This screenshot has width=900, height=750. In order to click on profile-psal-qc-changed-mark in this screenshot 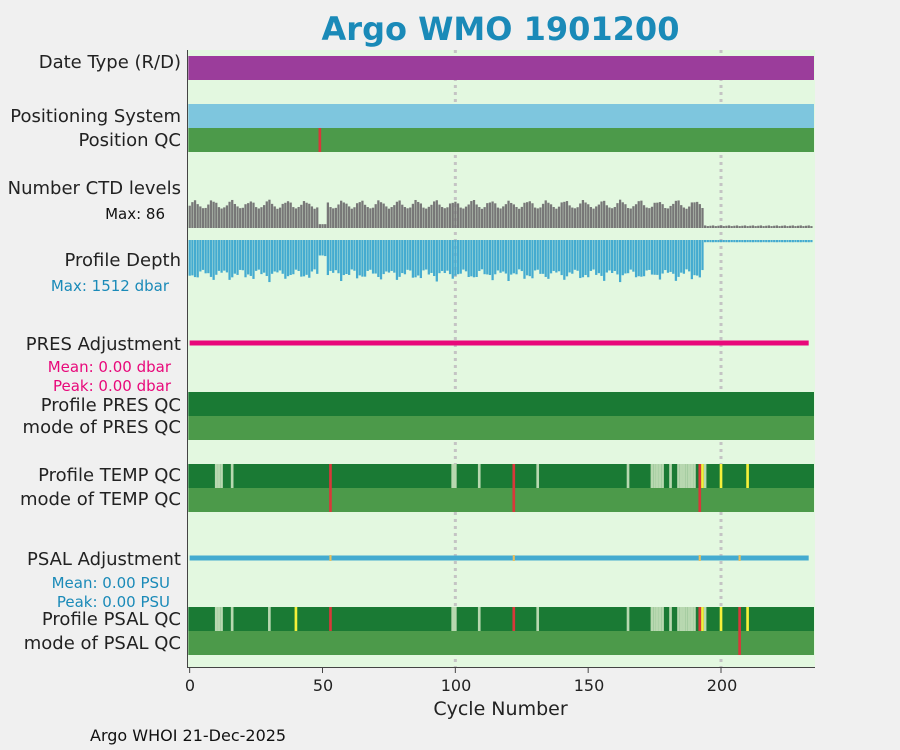, I will do `click(721, 619)`.